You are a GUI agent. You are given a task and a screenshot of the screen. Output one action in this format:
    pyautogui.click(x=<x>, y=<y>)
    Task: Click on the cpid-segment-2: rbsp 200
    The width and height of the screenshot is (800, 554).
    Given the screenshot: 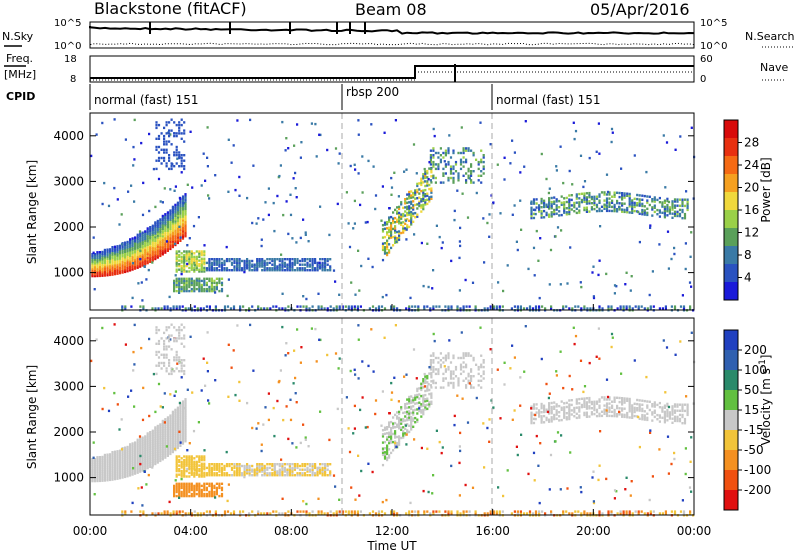 What is the action you would take?
    pyautogui.click(x=372, y=92)
    